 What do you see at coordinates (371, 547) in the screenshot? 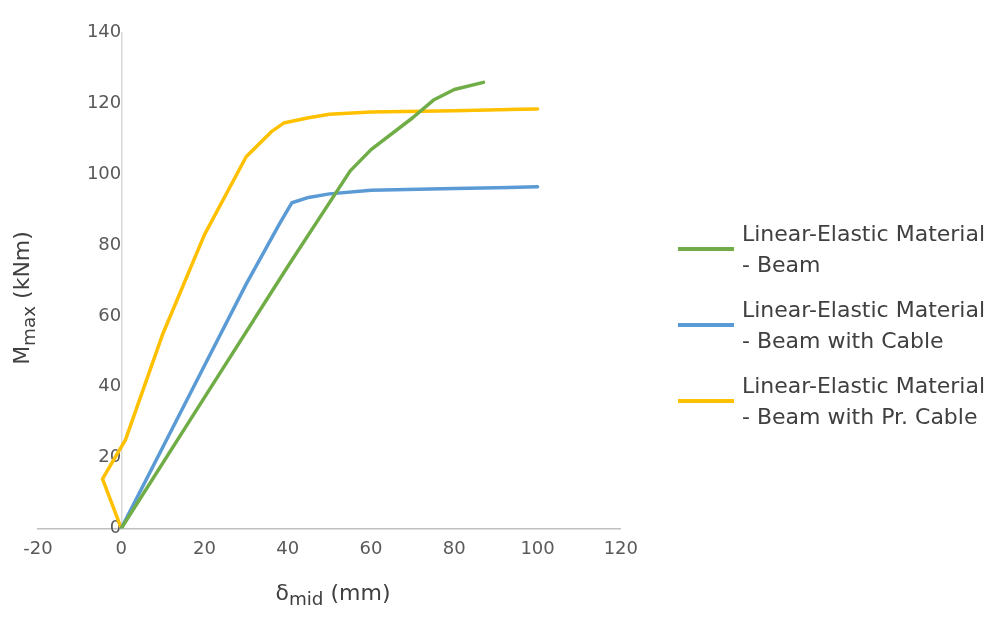
I see `x-tick-label: 60` at bounding box center [371, 547].